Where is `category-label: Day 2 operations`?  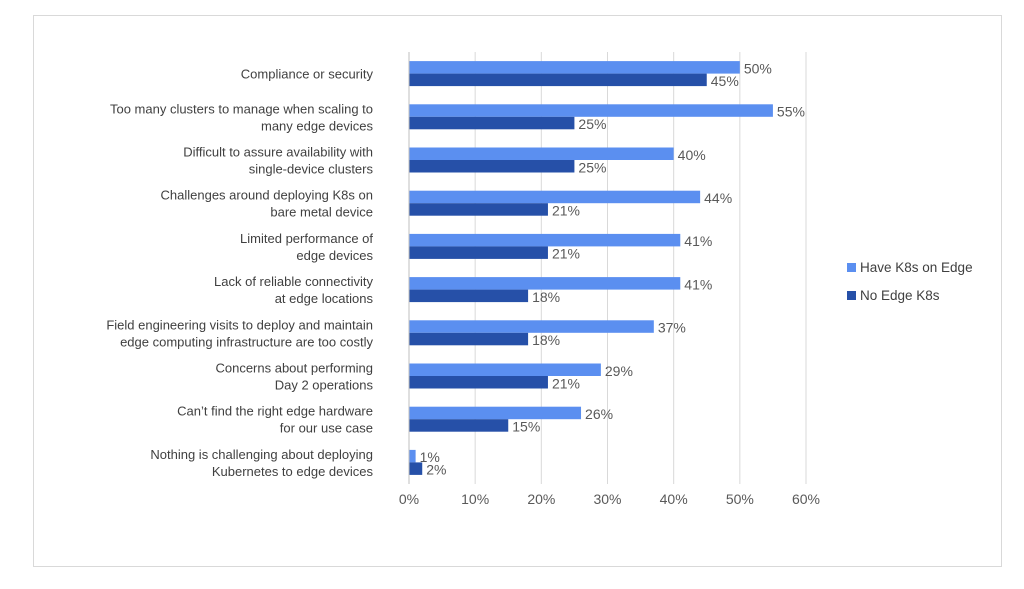
category-label: Day 2 operations is located at coordinates (324, 385).